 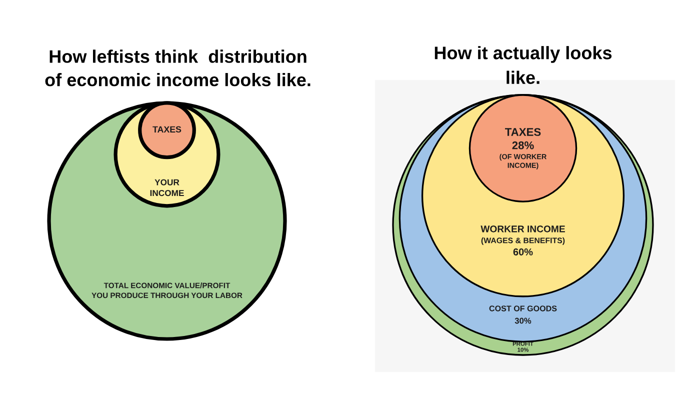 What do you see at coordinates (523, 309) in the screenshot?
I see `category-label: COST OF GOODS` at bounding box center [523, 309].